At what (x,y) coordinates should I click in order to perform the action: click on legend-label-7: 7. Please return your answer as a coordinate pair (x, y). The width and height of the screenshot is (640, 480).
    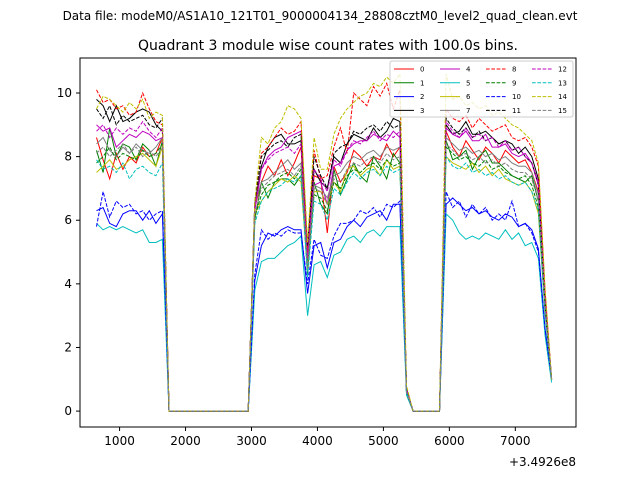
    Looking at the image, I should click on (468, 111).